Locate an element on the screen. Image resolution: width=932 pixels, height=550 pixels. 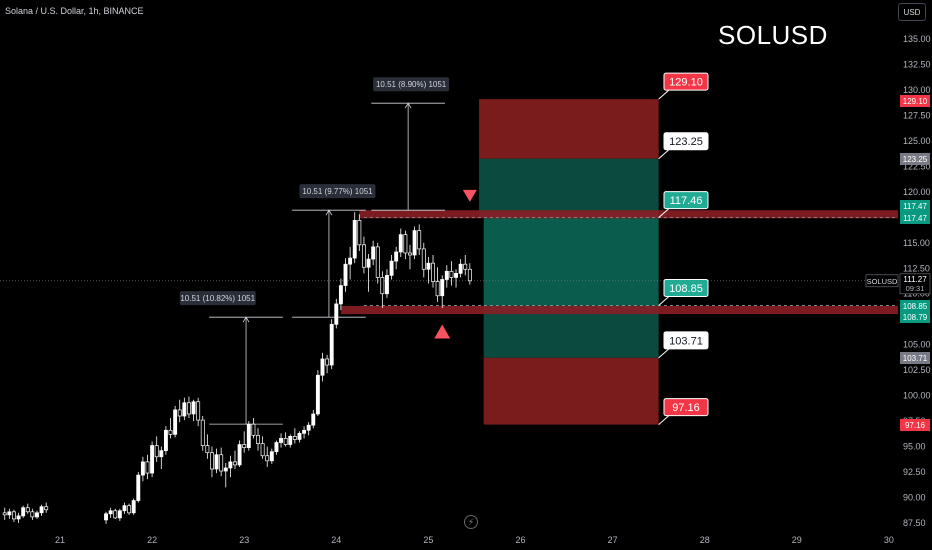
price-tag-value: 97.16 is located at coordinates (915, 425).